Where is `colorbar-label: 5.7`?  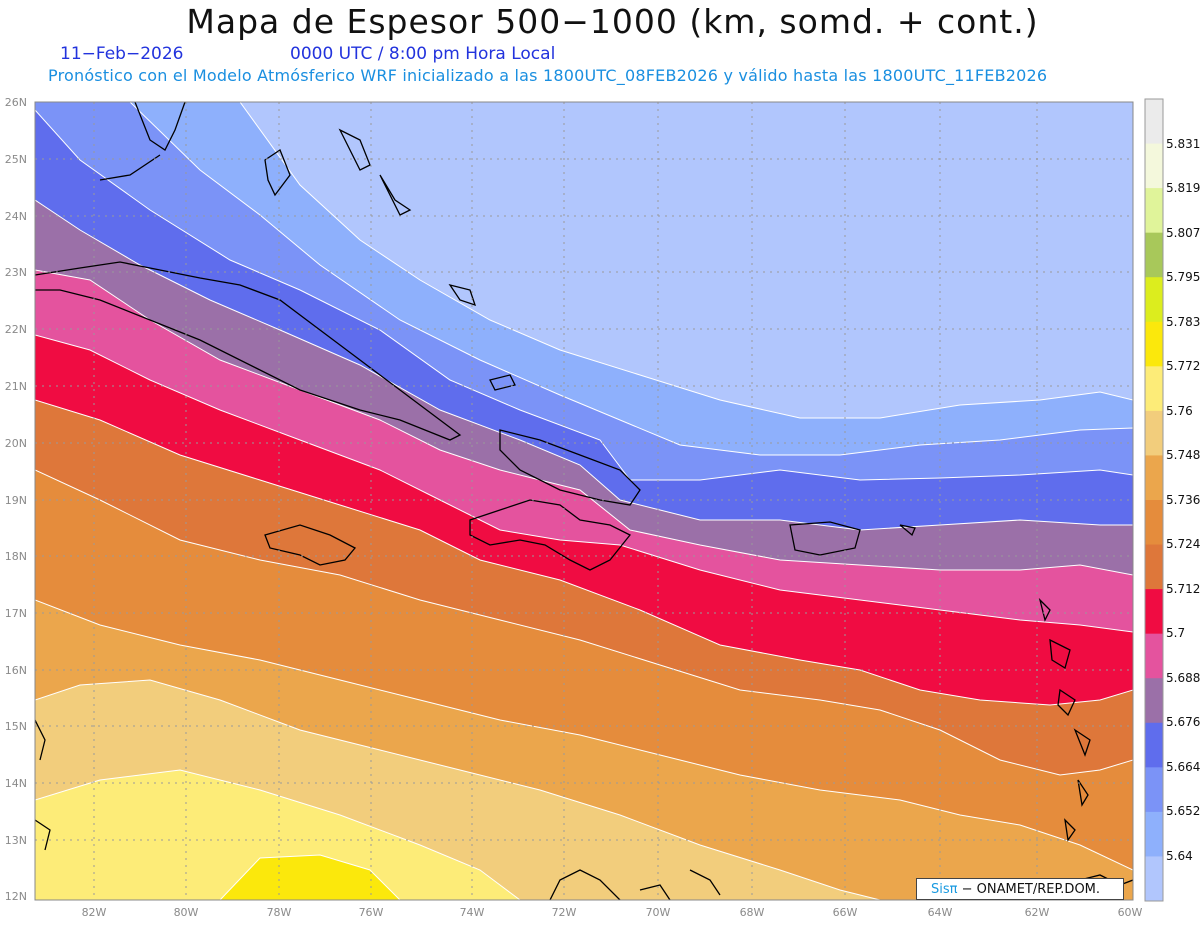 colorbar-label: 5.7 is located at coordinates (1175, 633).